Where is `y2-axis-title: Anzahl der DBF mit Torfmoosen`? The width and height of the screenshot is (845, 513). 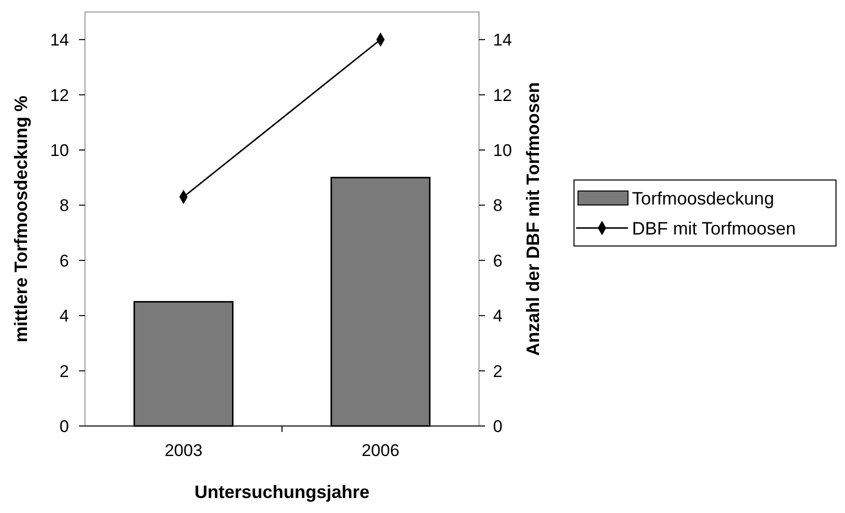
y2-axis-title: Anzahl der DBF mit Torfmoosen is located at coordinates (533, 219).